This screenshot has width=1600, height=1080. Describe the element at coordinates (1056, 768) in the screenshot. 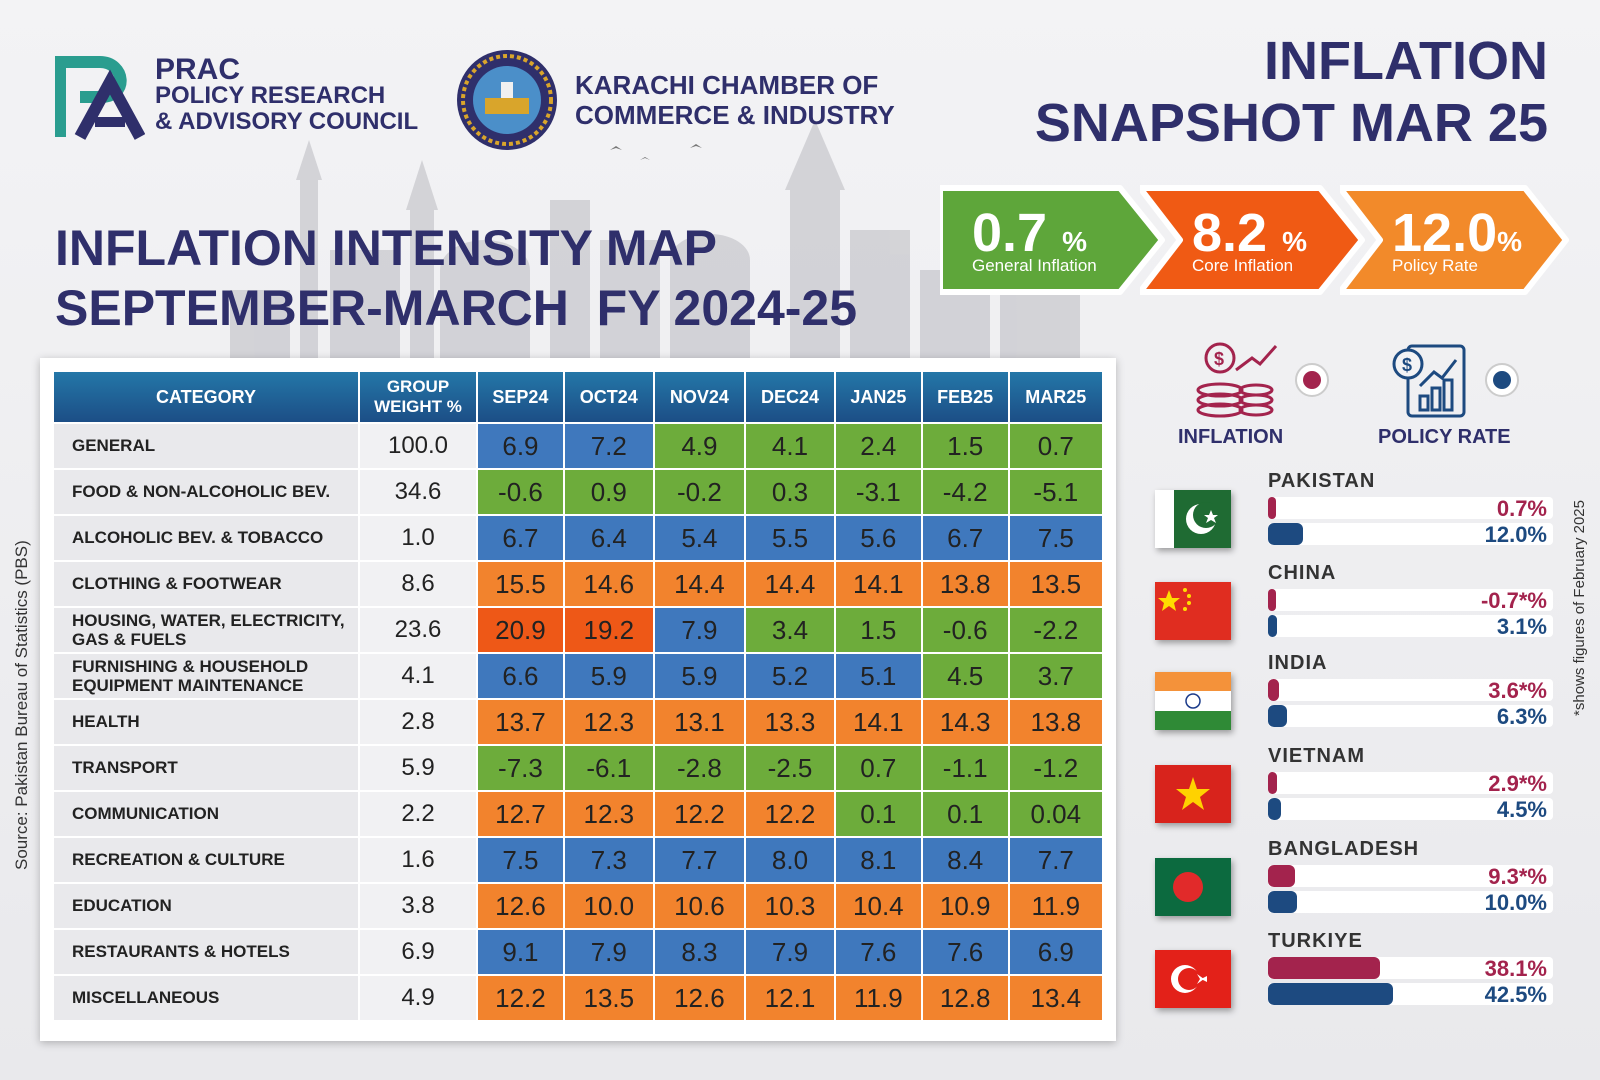

I see `value-cell: -1.2` at that location.